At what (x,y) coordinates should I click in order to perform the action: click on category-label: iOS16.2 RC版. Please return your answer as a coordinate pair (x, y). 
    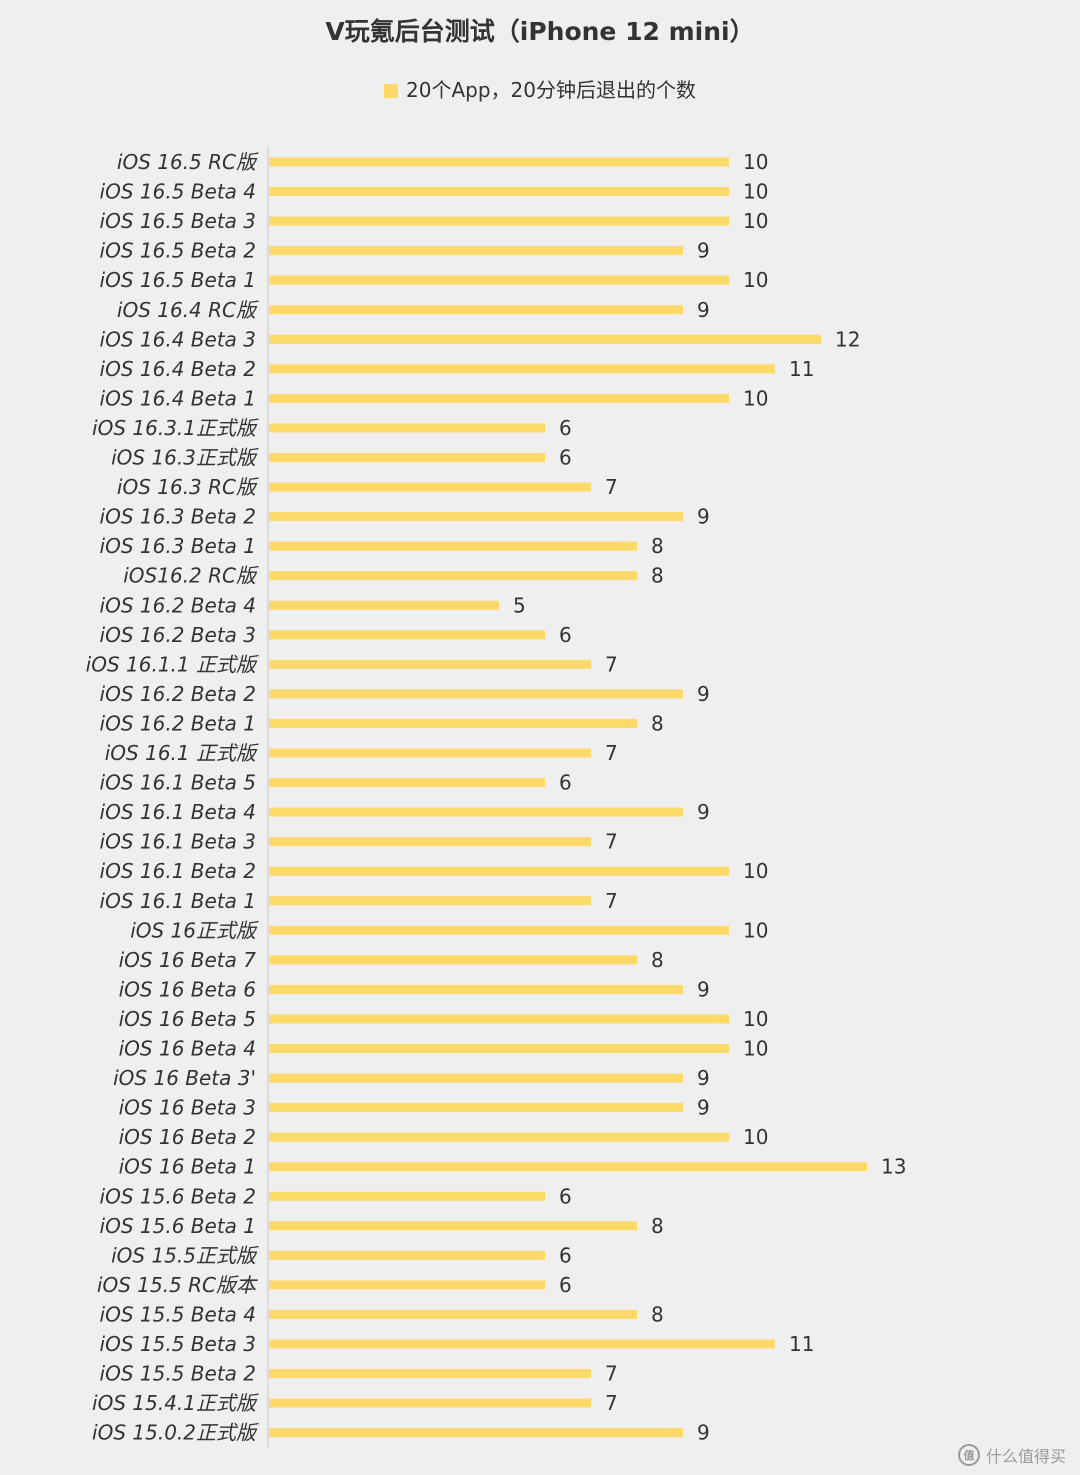
    Looking at the image, I should click on (191, 576).